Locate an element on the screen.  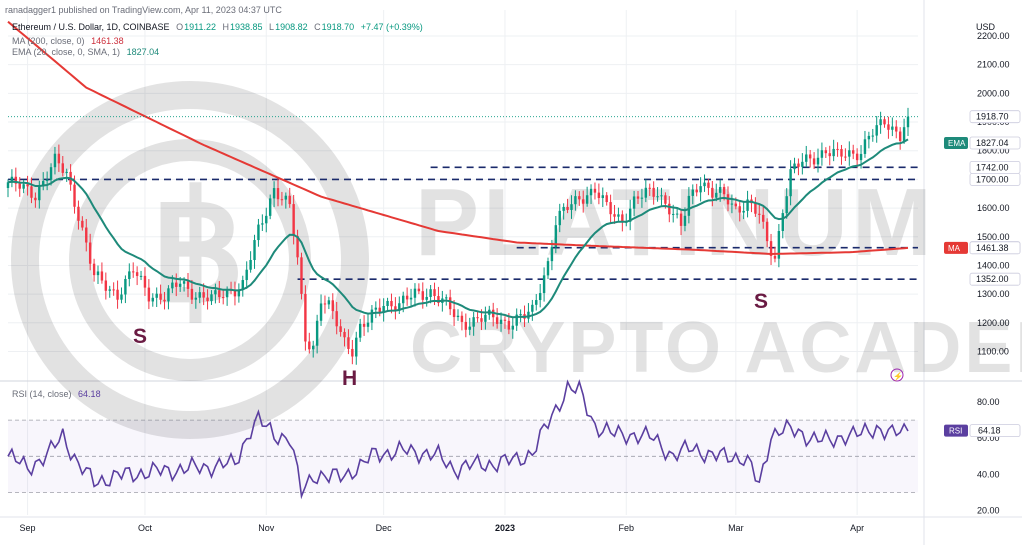
time-tick-label: Apr is located at coordinates (857, 528).